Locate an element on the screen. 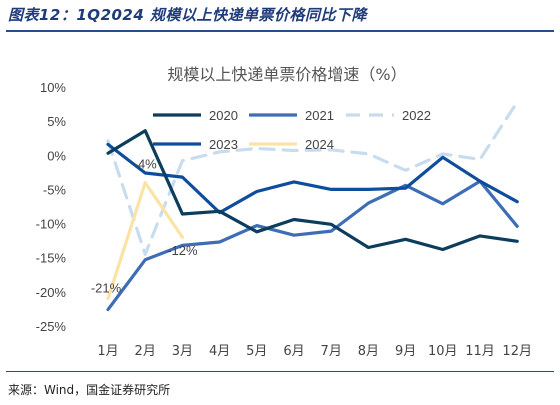  y-tick-label: -10% is located at coordinates (51, 224).